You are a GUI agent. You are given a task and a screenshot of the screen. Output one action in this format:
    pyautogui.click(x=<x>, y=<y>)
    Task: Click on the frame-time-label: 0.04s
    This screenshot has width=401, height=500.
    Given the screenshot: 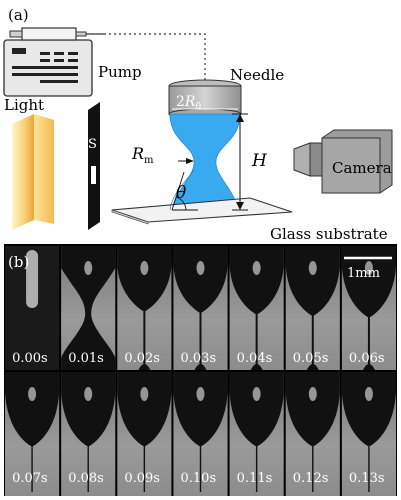 What is the action you would take?
    pyautogui.click(x=255, y=358)
    